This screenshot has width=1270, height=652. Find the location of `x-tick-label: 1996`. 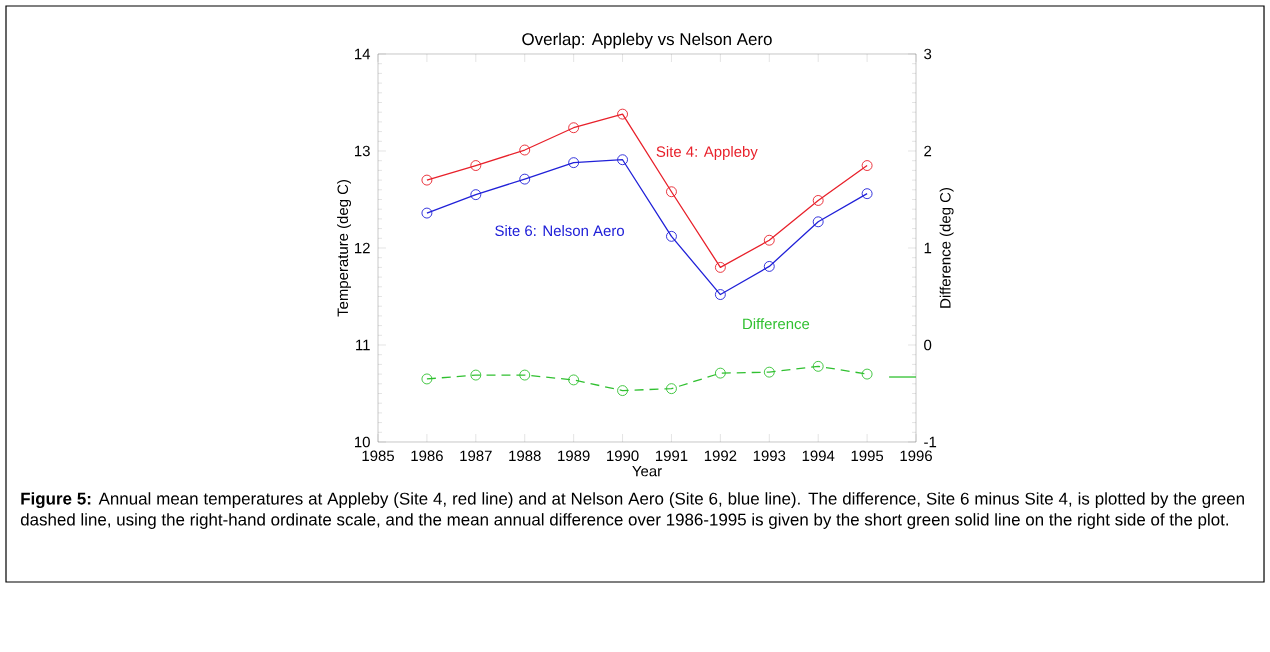

x-tick-label: 1996 is located at coordinates (916, 456).